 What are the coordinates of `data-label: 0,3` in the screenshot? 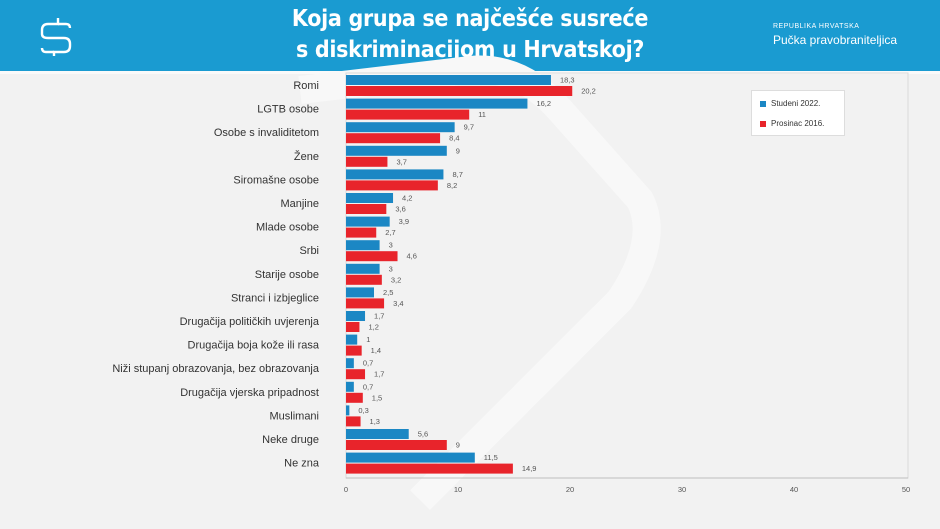 It's located at (363, 410).